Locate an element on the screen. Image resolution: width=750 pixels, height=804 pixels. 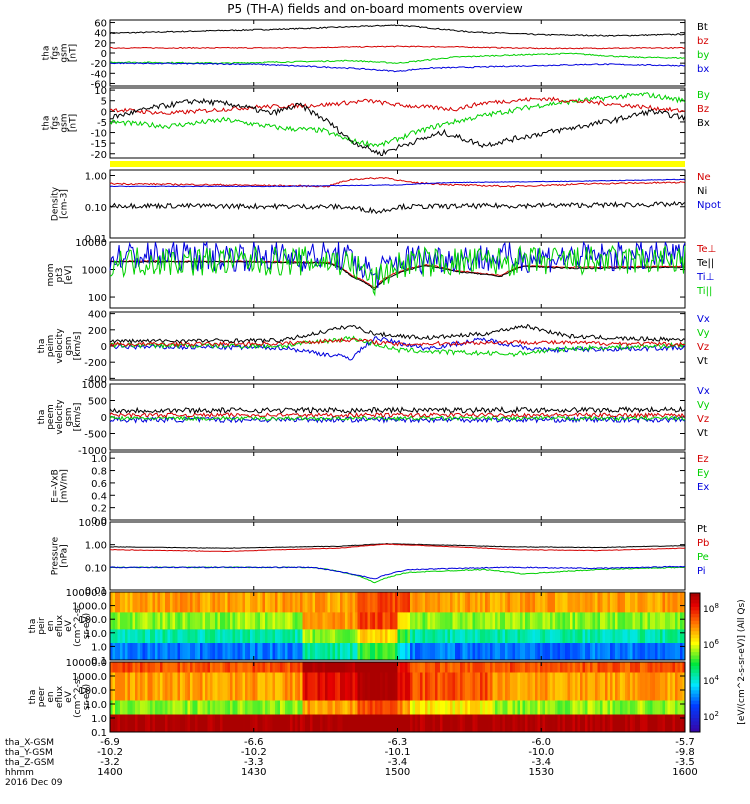
y-tick-label: 0.4 is located at coordinates (99, 496).